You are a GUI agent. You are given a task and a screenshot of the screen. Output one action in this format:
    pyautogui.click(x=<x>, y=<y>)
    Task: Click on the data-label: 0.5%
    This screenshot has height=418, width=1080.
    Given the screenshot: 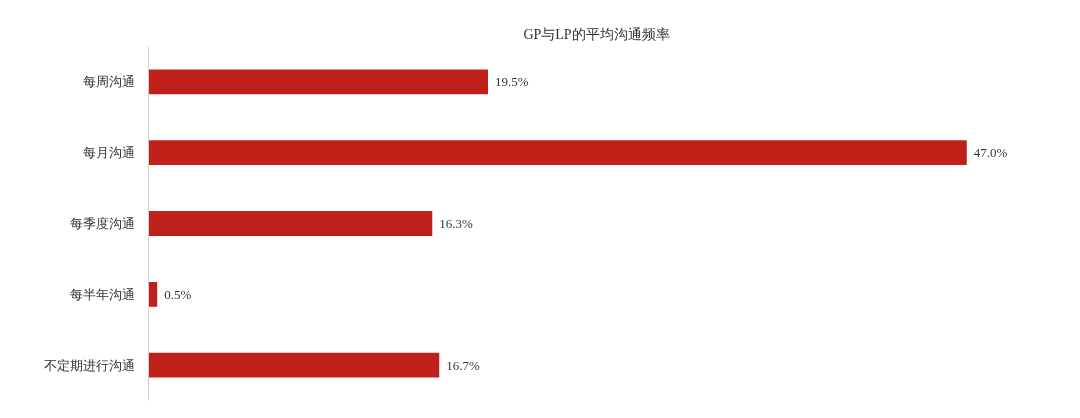 What is the action you would take?
    pyautogui.click(x=178, y=294)
    